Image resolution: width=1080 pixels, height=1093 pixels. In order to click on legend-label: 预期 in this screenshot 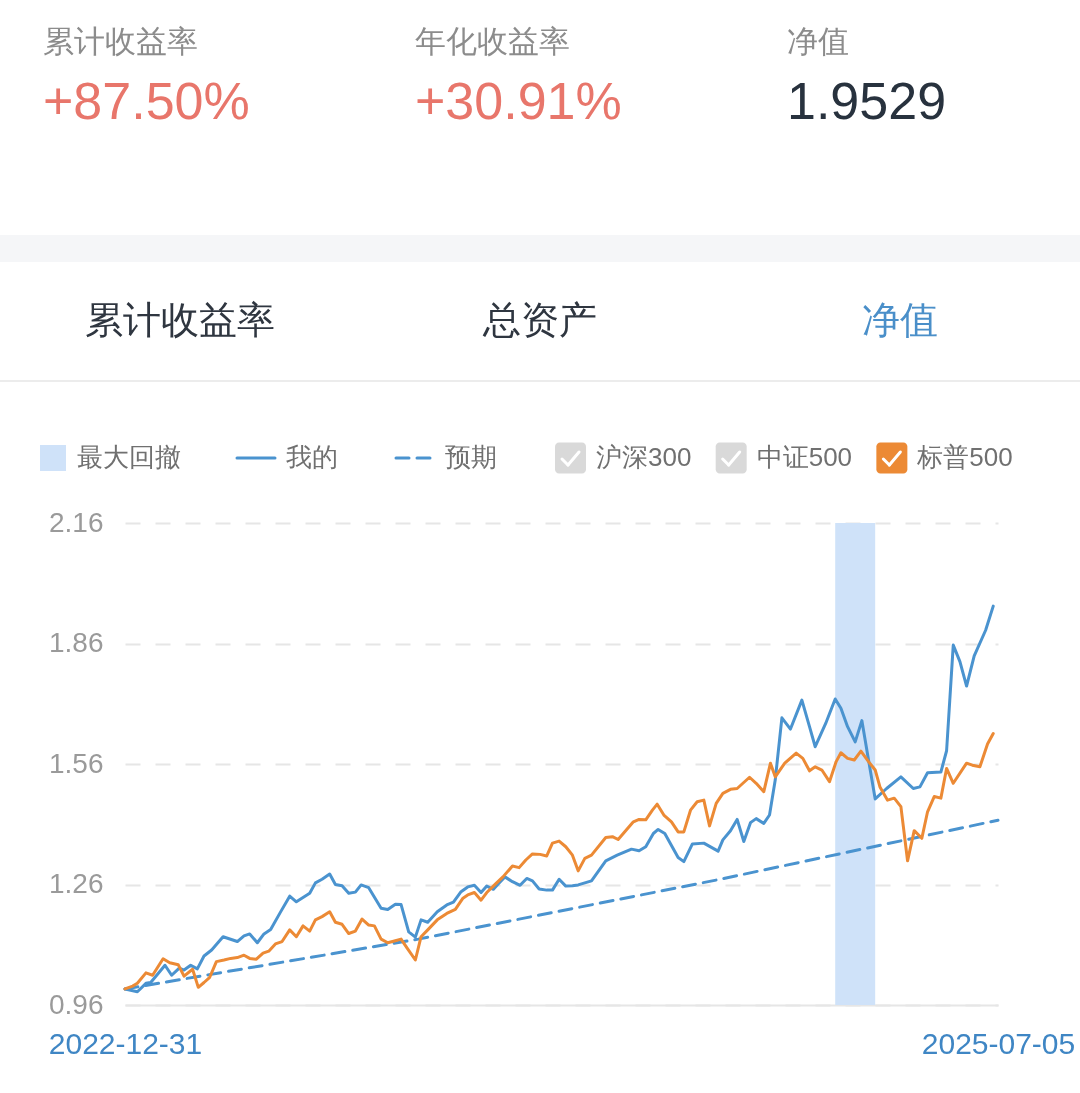, I will do `click(471, 457)`.